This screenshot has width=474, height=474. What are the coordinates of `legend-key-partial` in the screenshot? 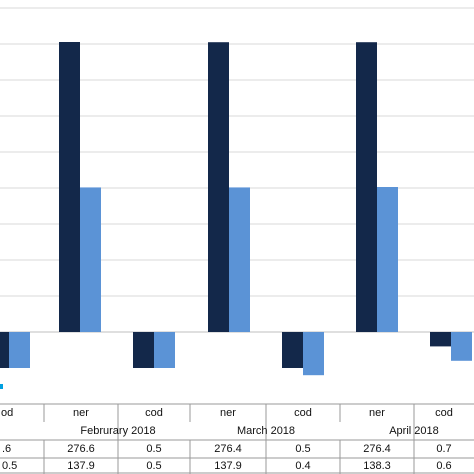 It's located at (1, 386).